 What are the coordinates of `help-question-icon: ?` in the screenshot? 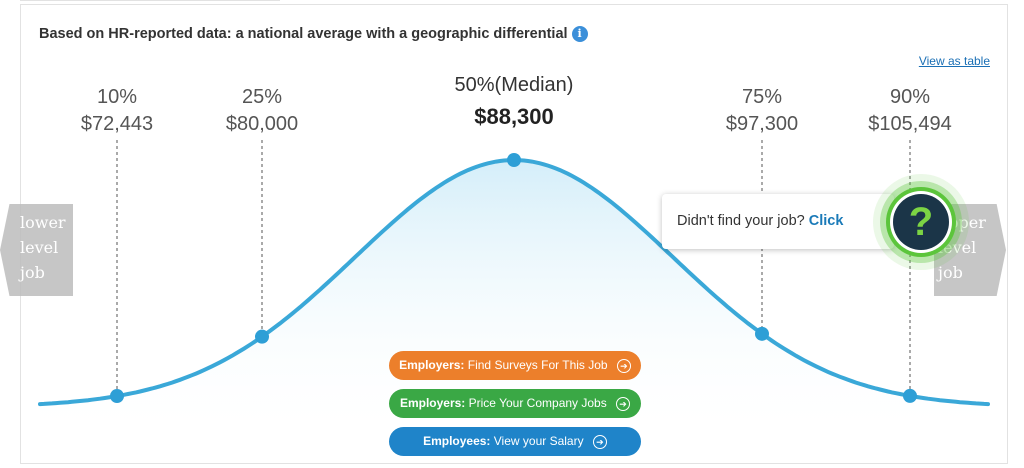 It's located at (921, 222).